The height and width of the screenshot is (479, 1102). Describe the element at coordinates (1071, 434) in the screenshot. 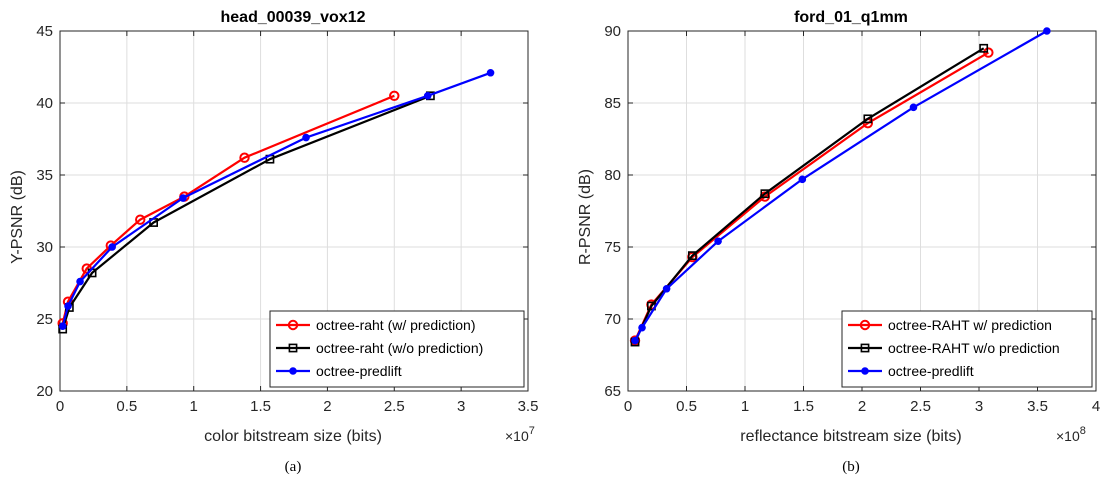

I see `x-multiplier: ×10⁸` at that location.